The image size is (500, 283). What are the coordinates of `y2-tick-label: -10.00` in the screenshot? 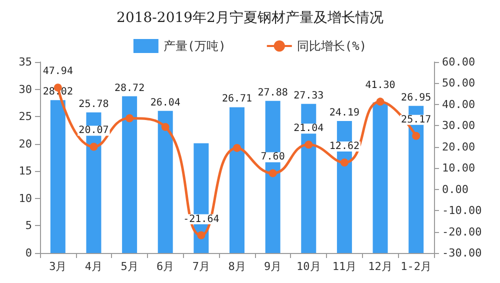 It's located at (462, 211).